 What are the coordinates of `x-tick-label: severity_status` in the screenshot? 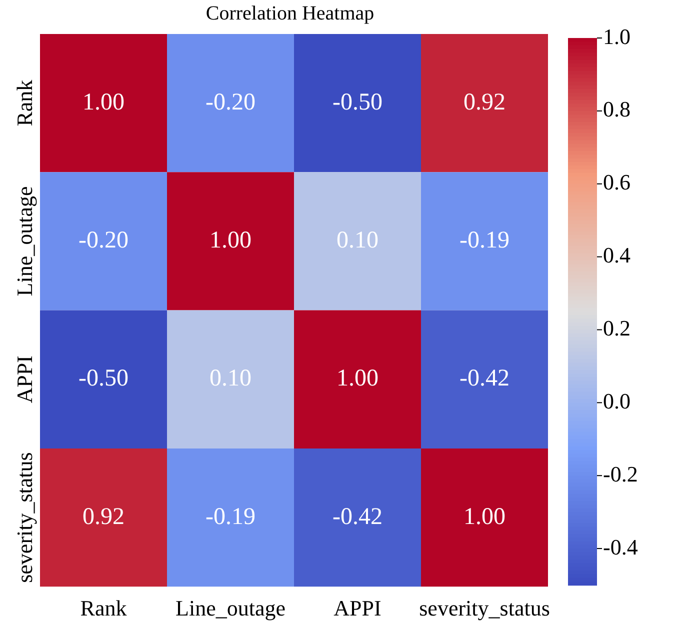 It's located at (484, 608).